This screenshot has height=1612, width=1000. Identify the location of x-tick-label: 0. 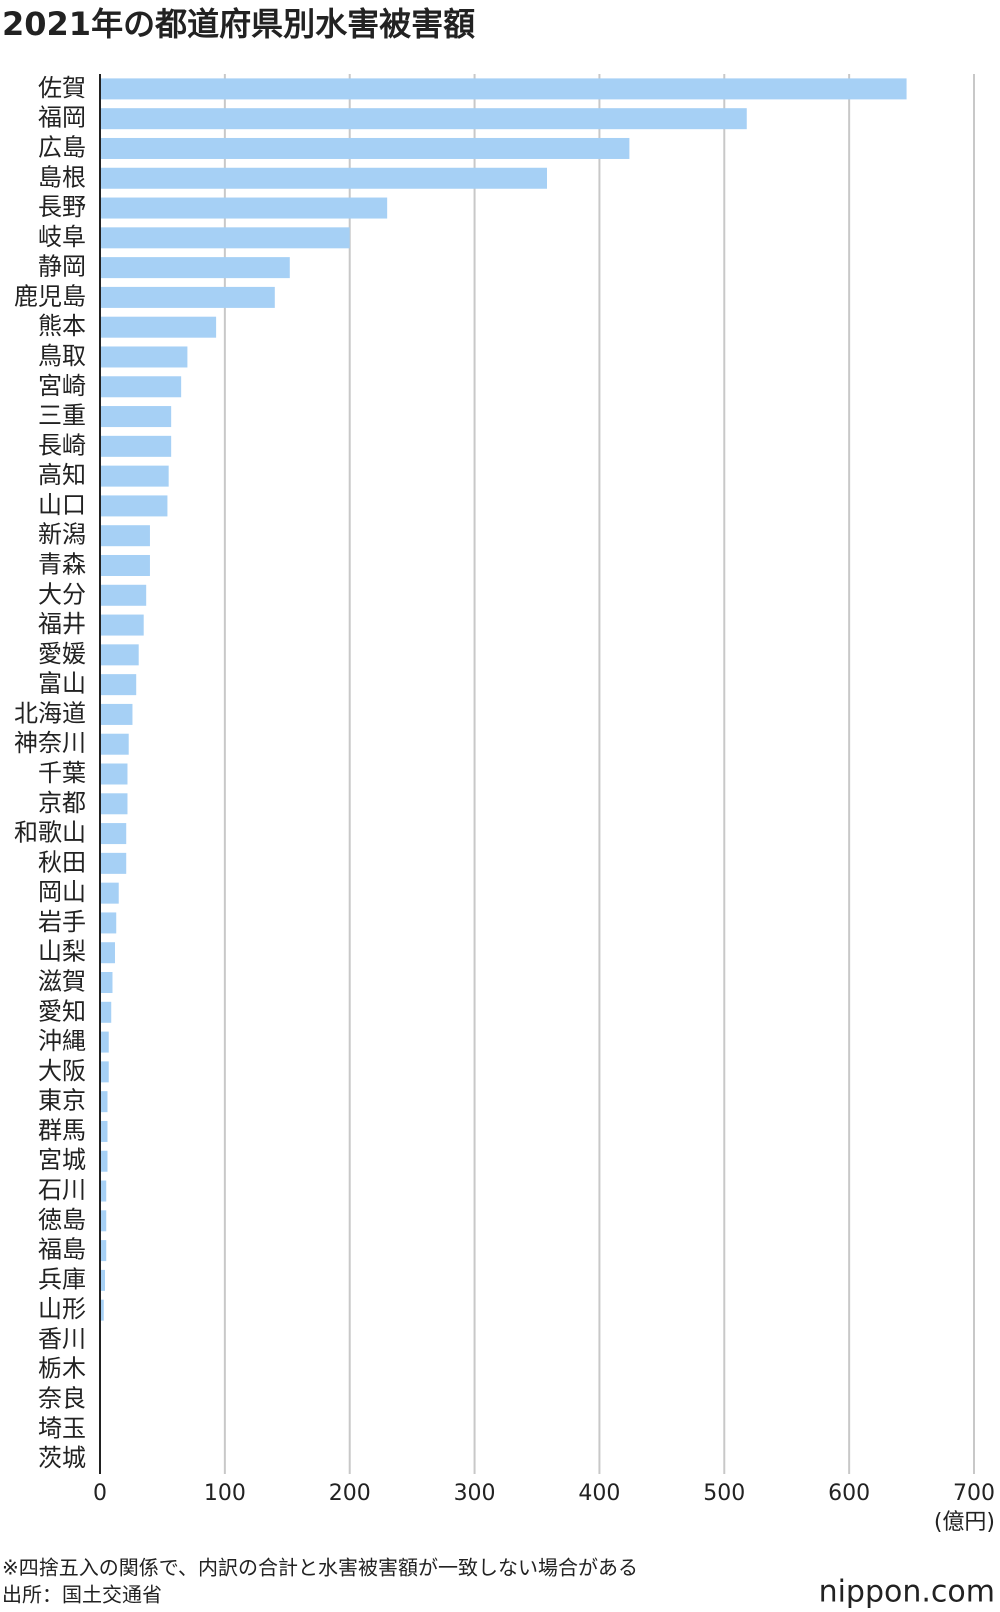
(100, 1493).